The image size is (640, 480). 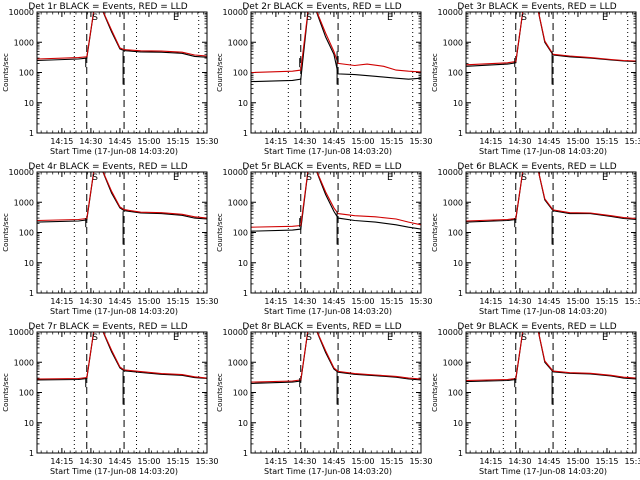 What do you see at coordinates (107, 167) in the screenshot?
I see `panel-title: Det 4r BLACK = Events, RED = LLD` at bounding box center [107, 167].